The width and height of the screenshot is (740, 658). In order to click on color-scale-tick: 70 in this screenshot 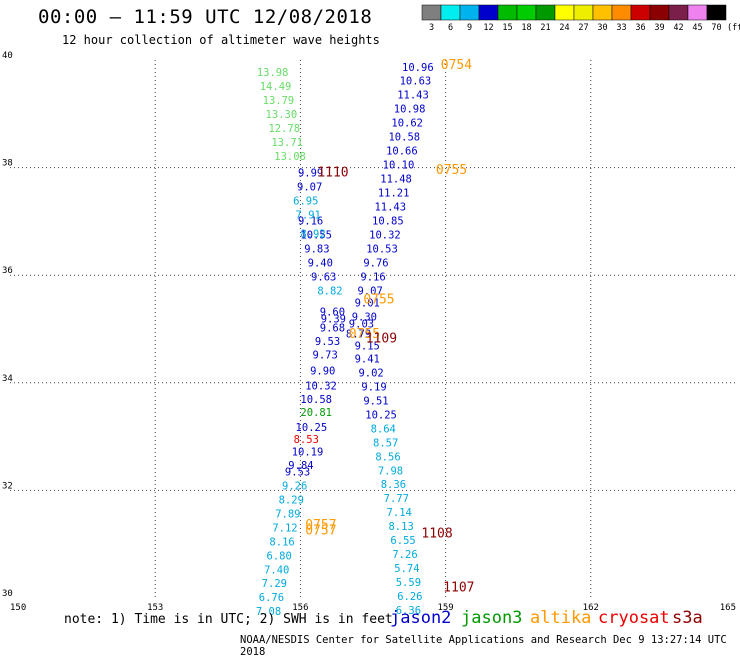, I will do `click(716, 28)`.